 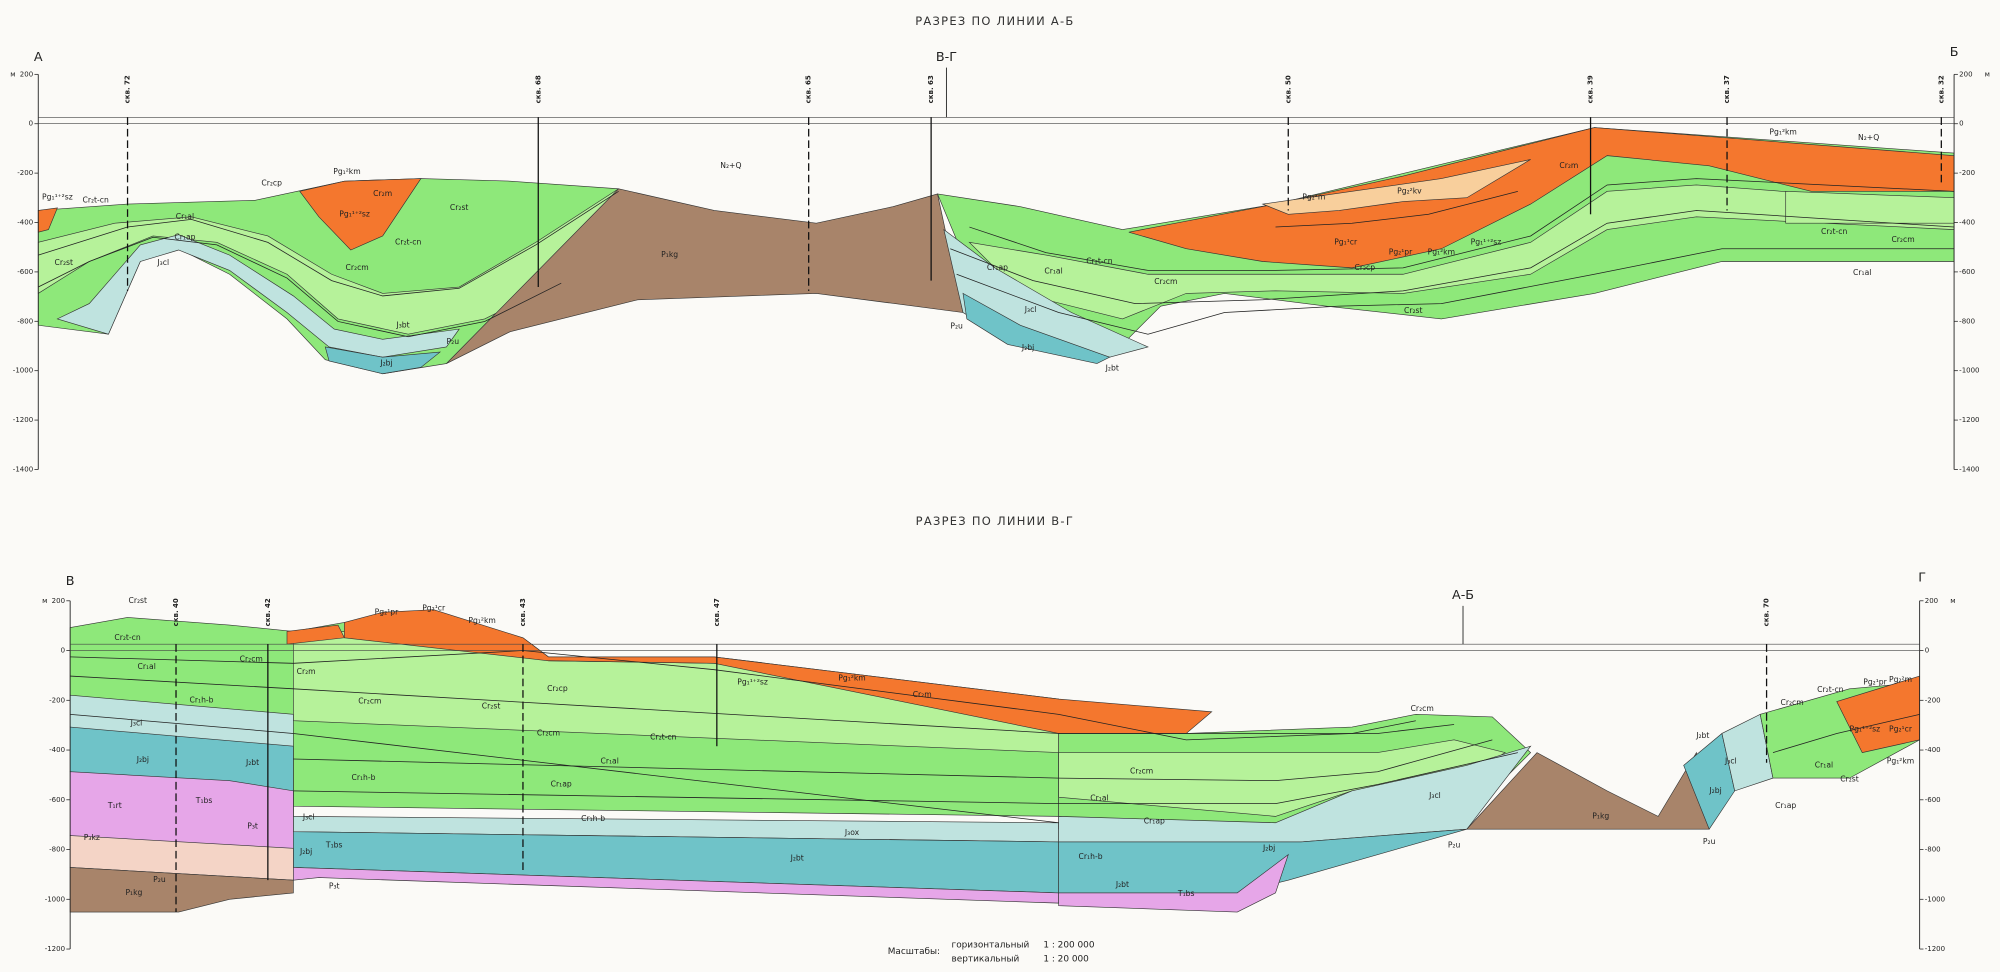 What do you see at coordinates (852, 832) in the screenshot?
I see `layer-label: J₃ox` at bounding box center [852, 832].